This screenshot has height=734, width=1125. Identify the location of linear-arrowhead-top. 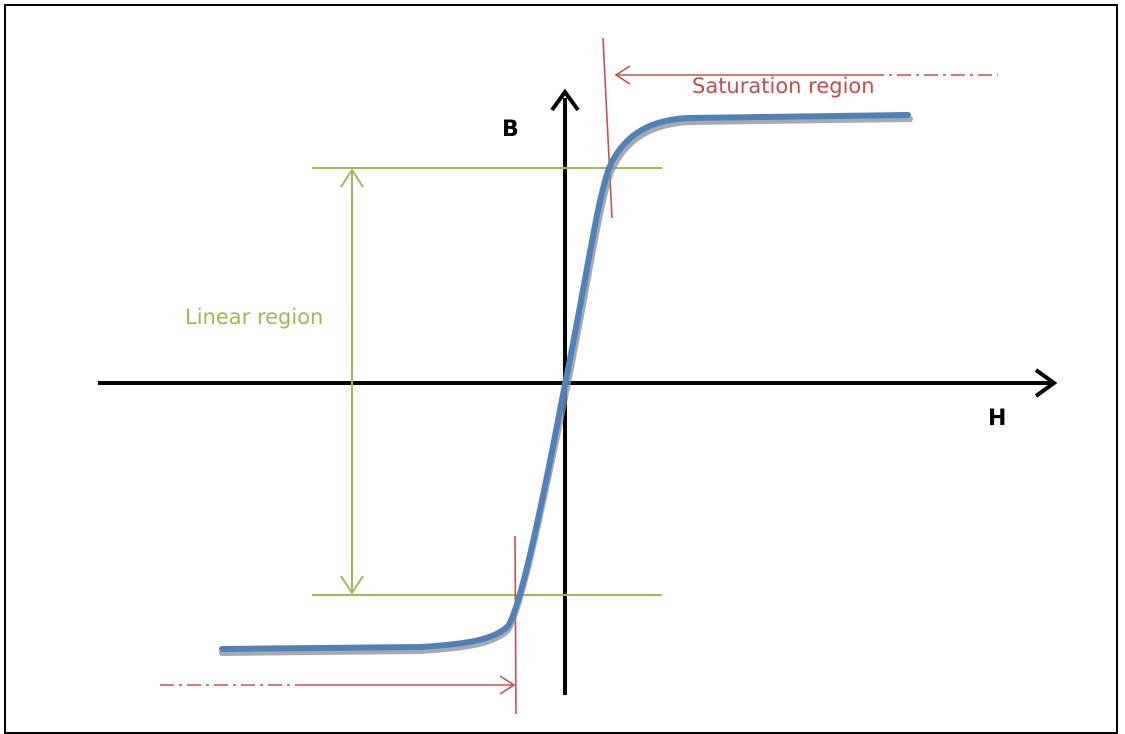
(352, 178).